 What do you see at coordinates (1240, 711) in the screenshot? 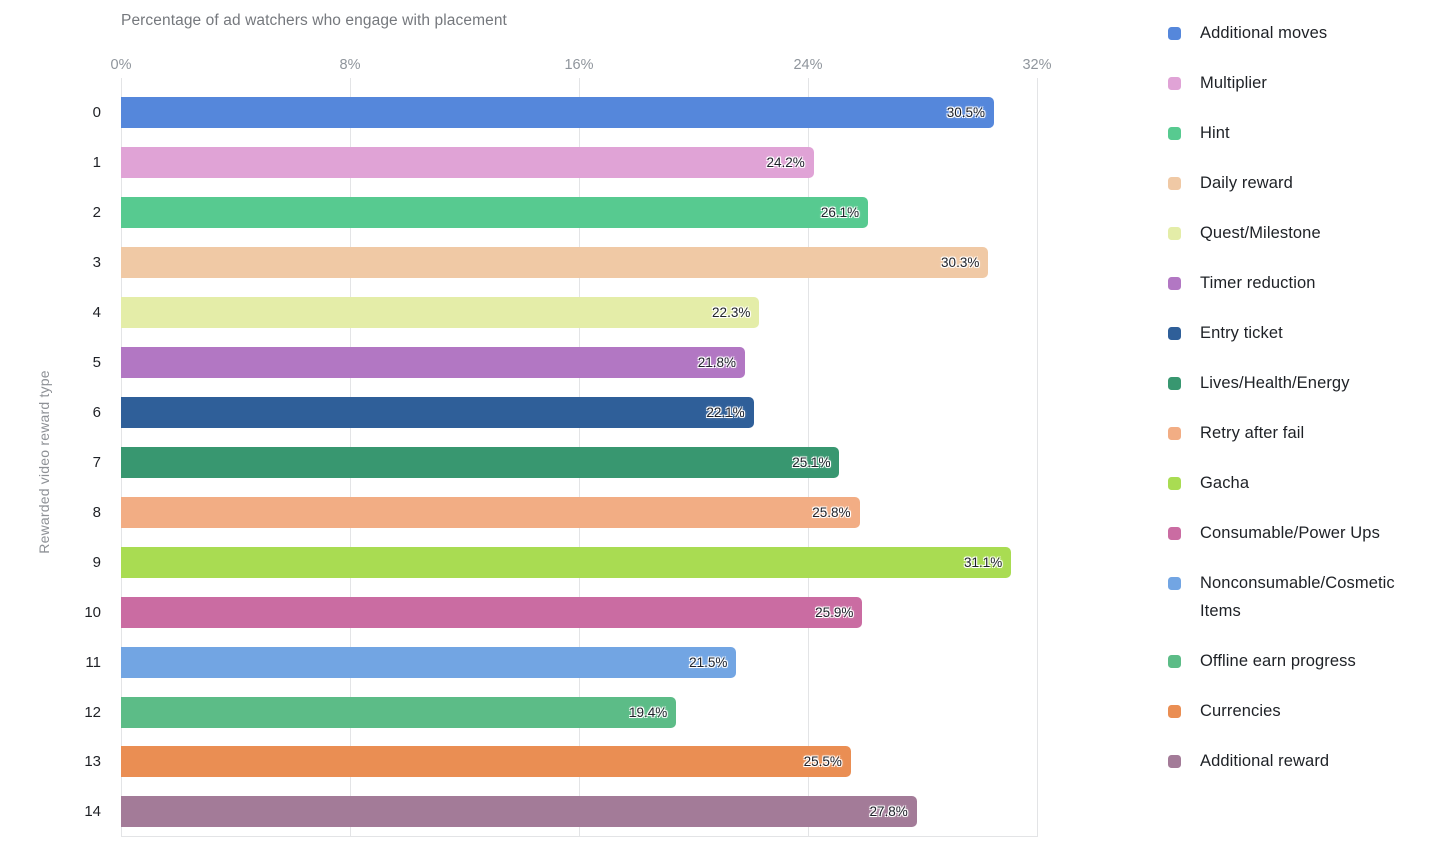
I see `legend-label: Currencies` at bounding box center [1240, 711].